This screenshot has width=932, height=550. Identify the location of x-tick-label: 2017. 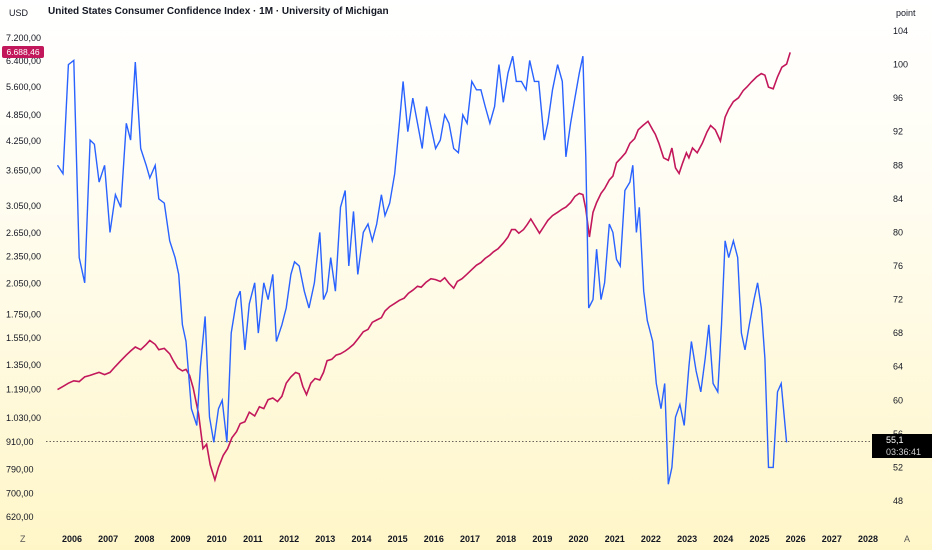
(470, 539).